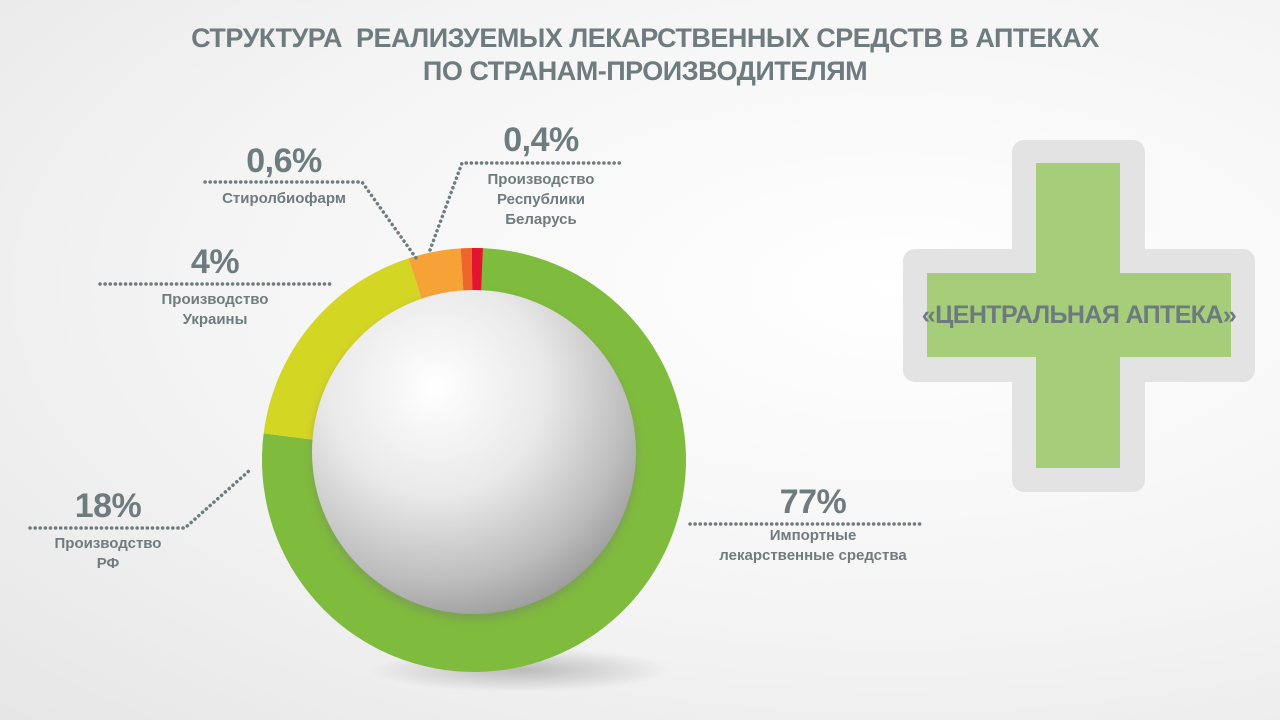  What do you see at coordinates (813, 525) in the screenshot?
I see `label-import: 77% Импортные лекарственные средства` at bounding box center [813, 525].